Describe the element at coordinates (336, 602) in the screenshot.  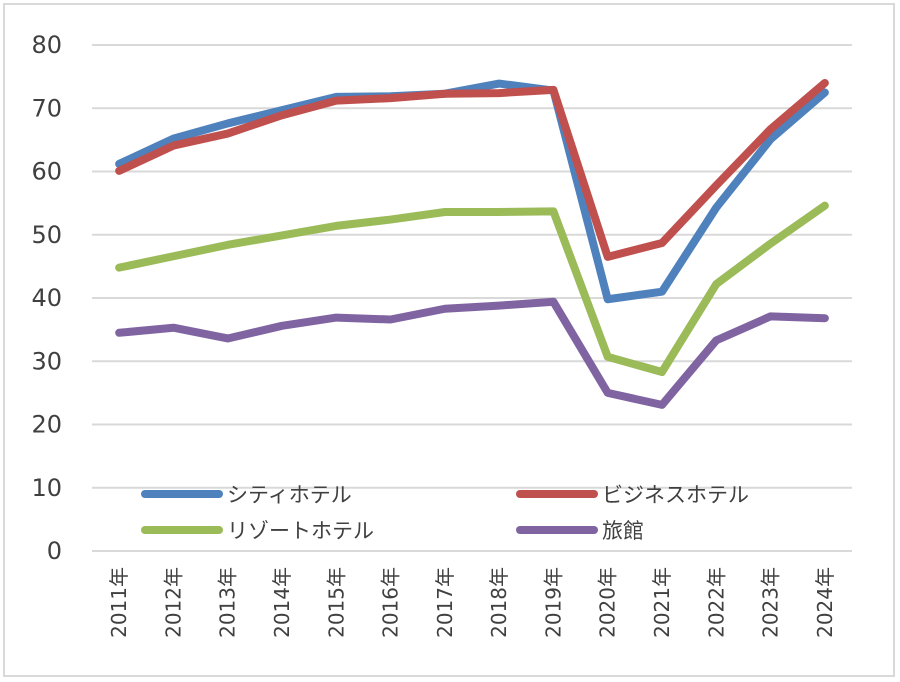
I see `x-tick-label: 2015年` at that location.